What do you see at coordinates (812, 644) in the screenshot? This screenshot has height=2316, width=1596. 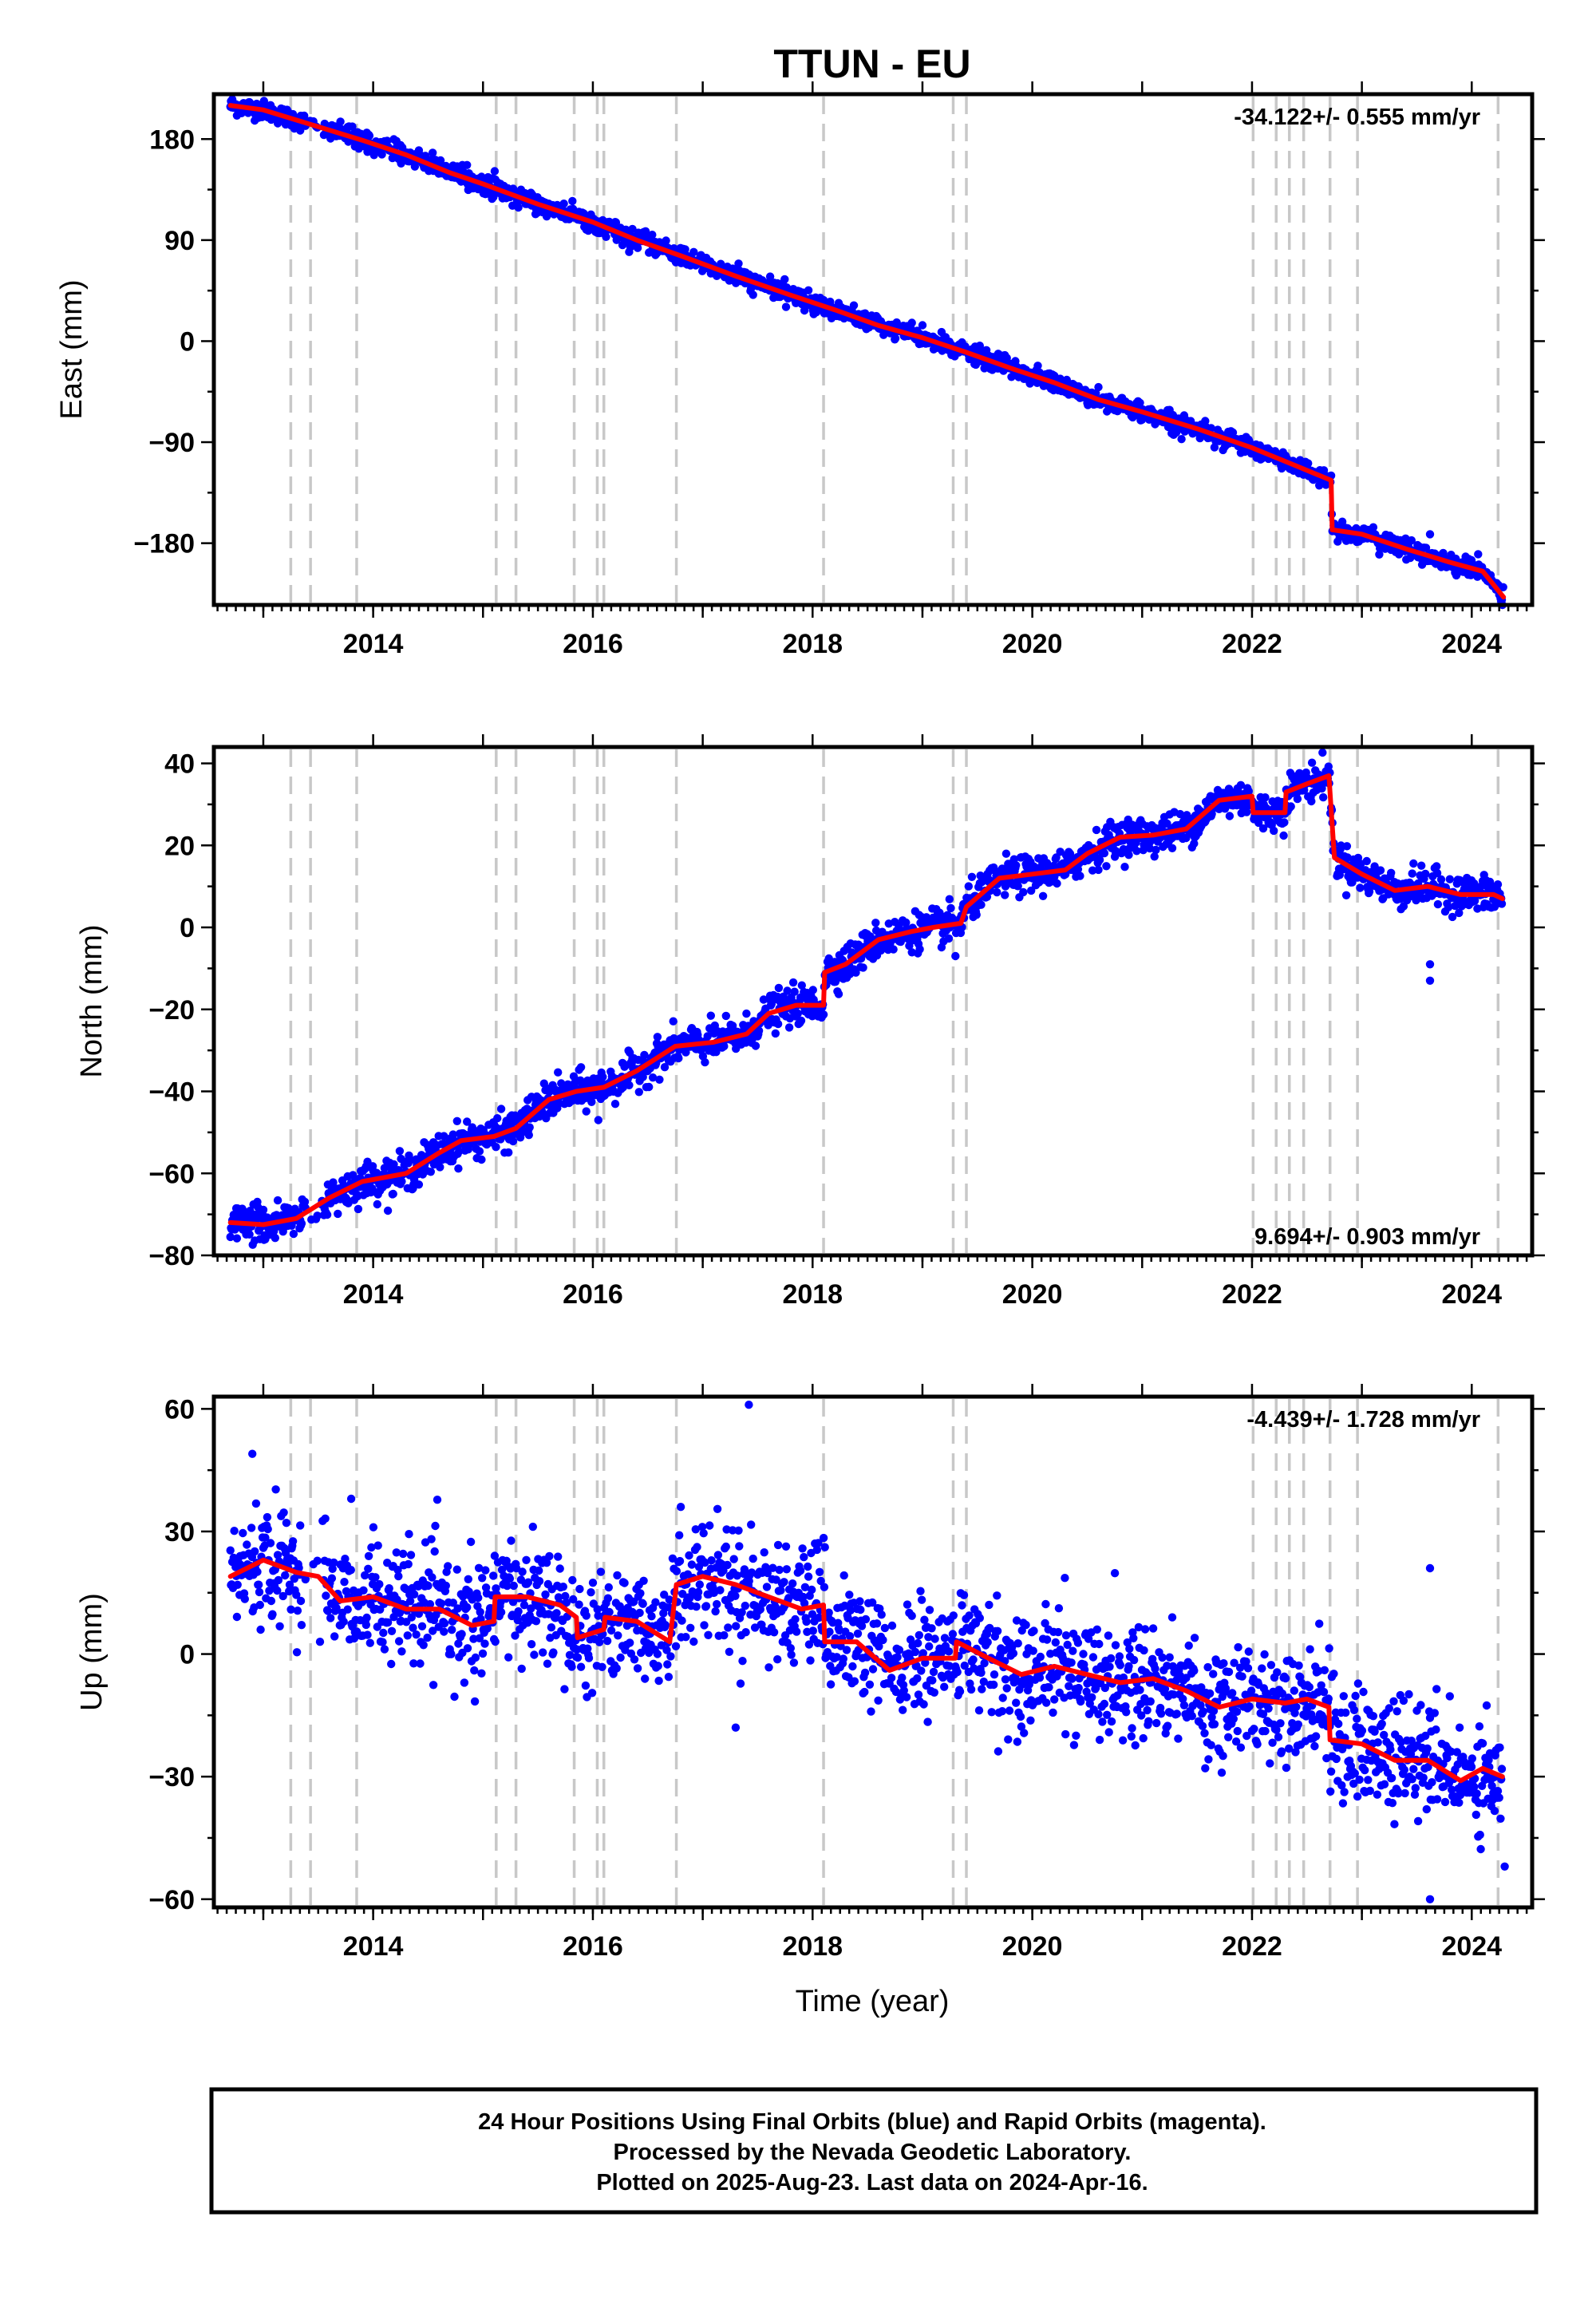 I see `east-xtick-label: 2018` at bounding box center [812, 644].